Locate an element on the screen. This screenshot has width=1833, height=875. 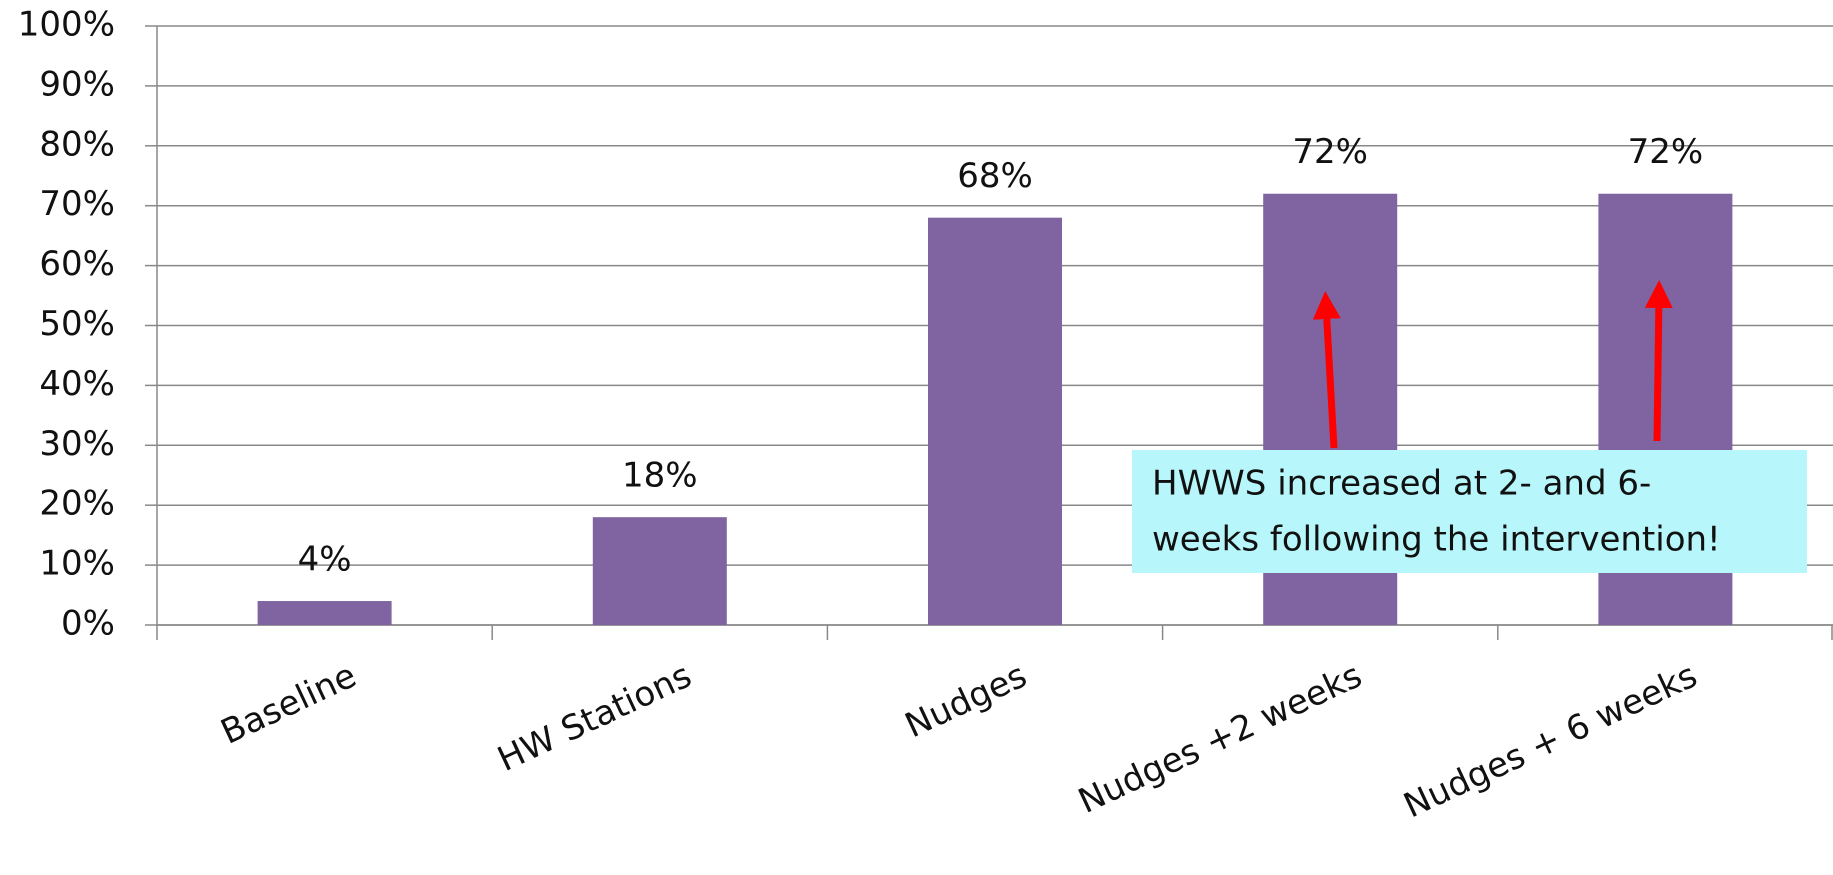
x-tick-label: Nudges is located at coordinates (966, 701).